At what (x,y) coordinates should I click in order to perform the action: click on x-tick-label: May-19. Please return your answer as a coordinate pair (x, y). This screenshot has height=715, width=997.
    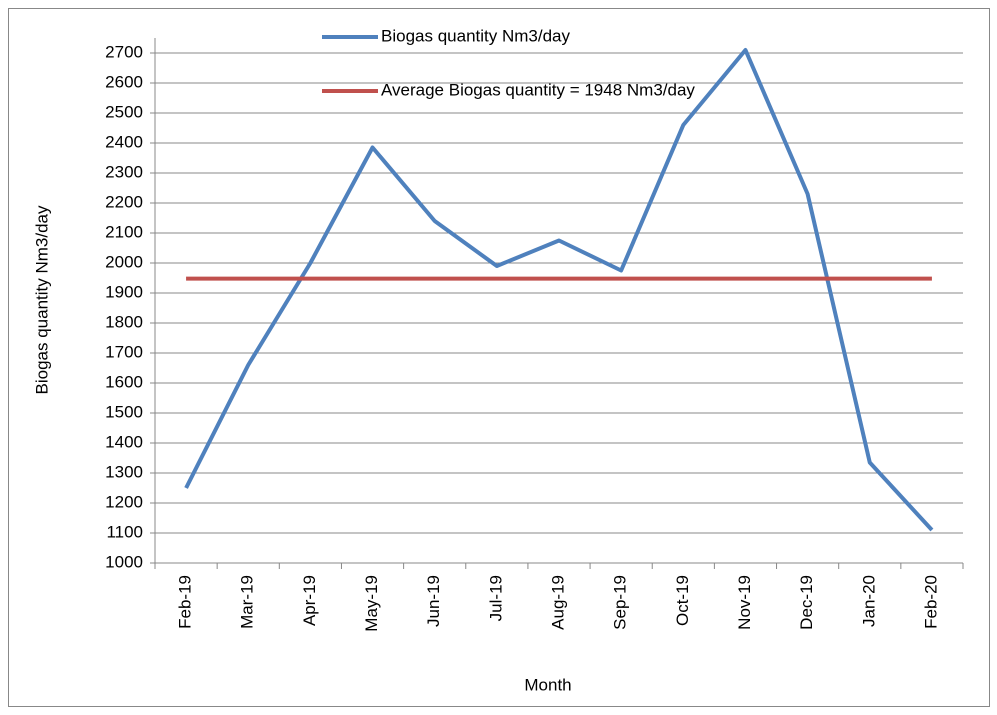
    Looking at the image, I should click on (371, 603).